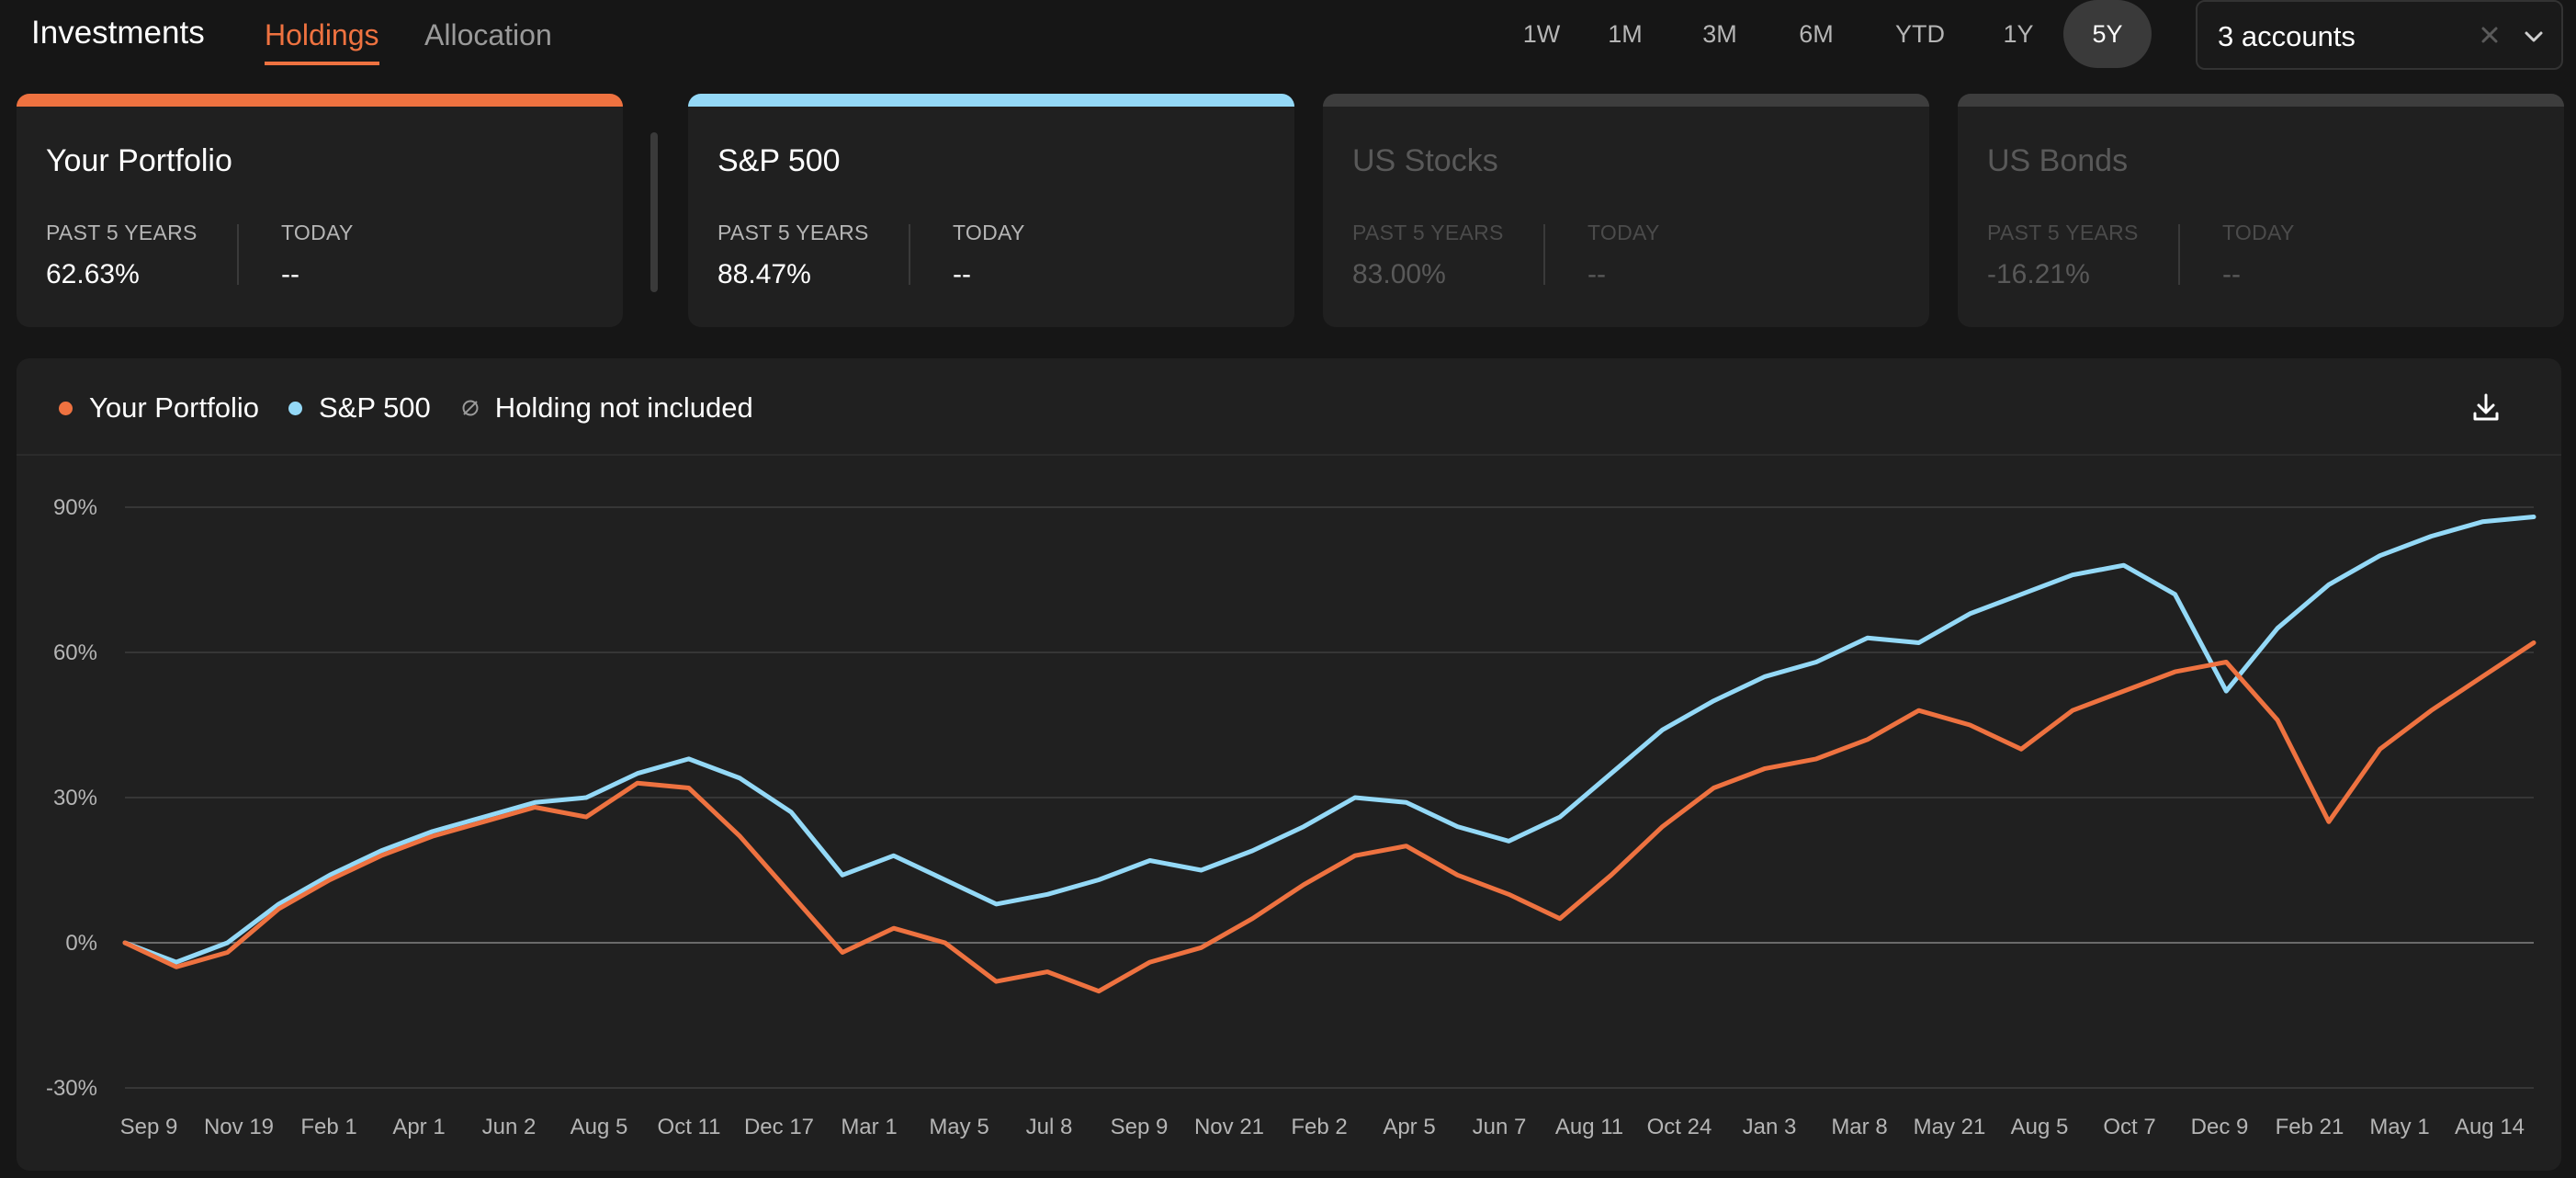 The image size is (2576, 1178). I want to click on x-tick-label: May 5, so click(959, 1127).